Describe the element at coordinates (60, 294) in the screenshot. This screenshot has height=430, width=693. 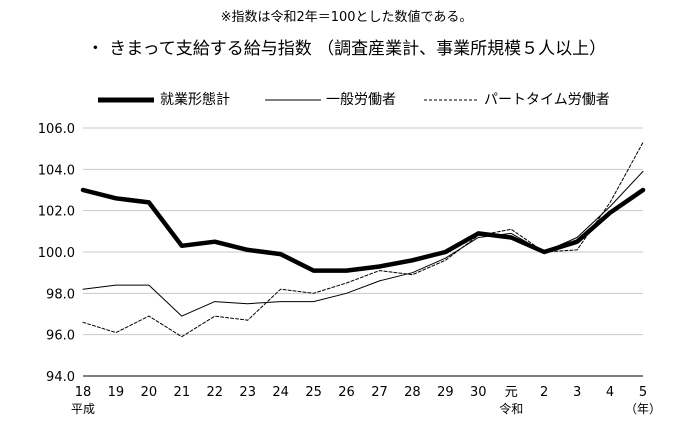
I see `y-tick-label: 98.0` at that location.